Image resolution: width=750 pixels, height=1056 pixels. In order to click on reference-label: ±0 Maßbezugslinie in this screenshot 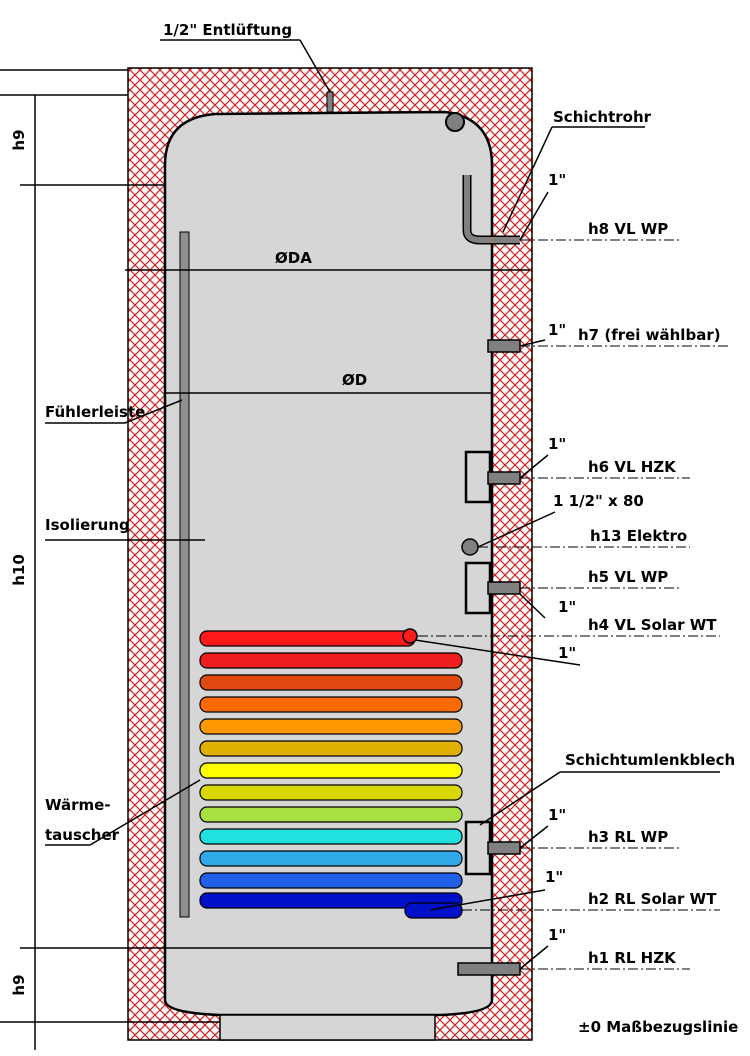, I will do `click(658, 1027)`.